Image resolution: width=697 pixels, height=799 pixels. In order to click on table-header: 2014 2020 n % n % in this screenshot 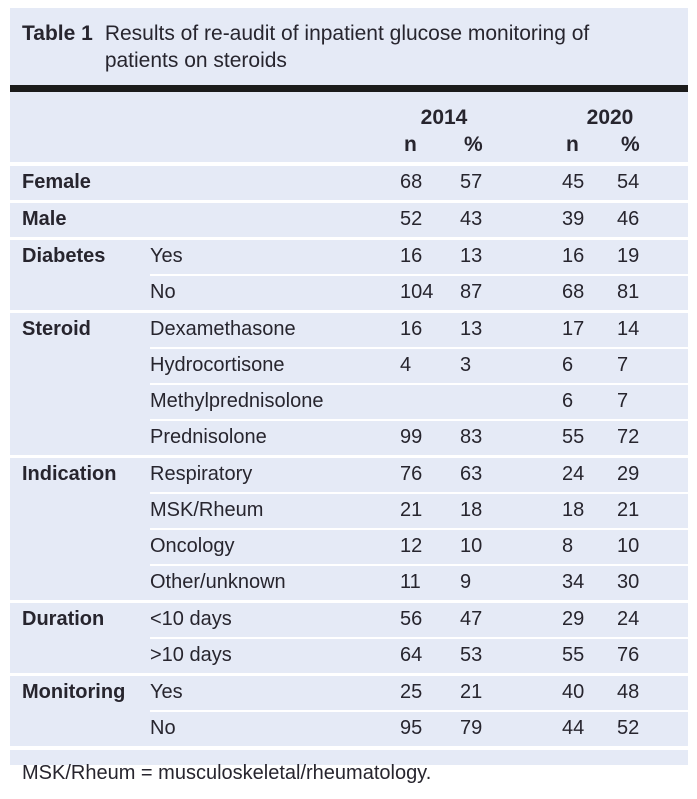, I will do `click(349, 129)`.